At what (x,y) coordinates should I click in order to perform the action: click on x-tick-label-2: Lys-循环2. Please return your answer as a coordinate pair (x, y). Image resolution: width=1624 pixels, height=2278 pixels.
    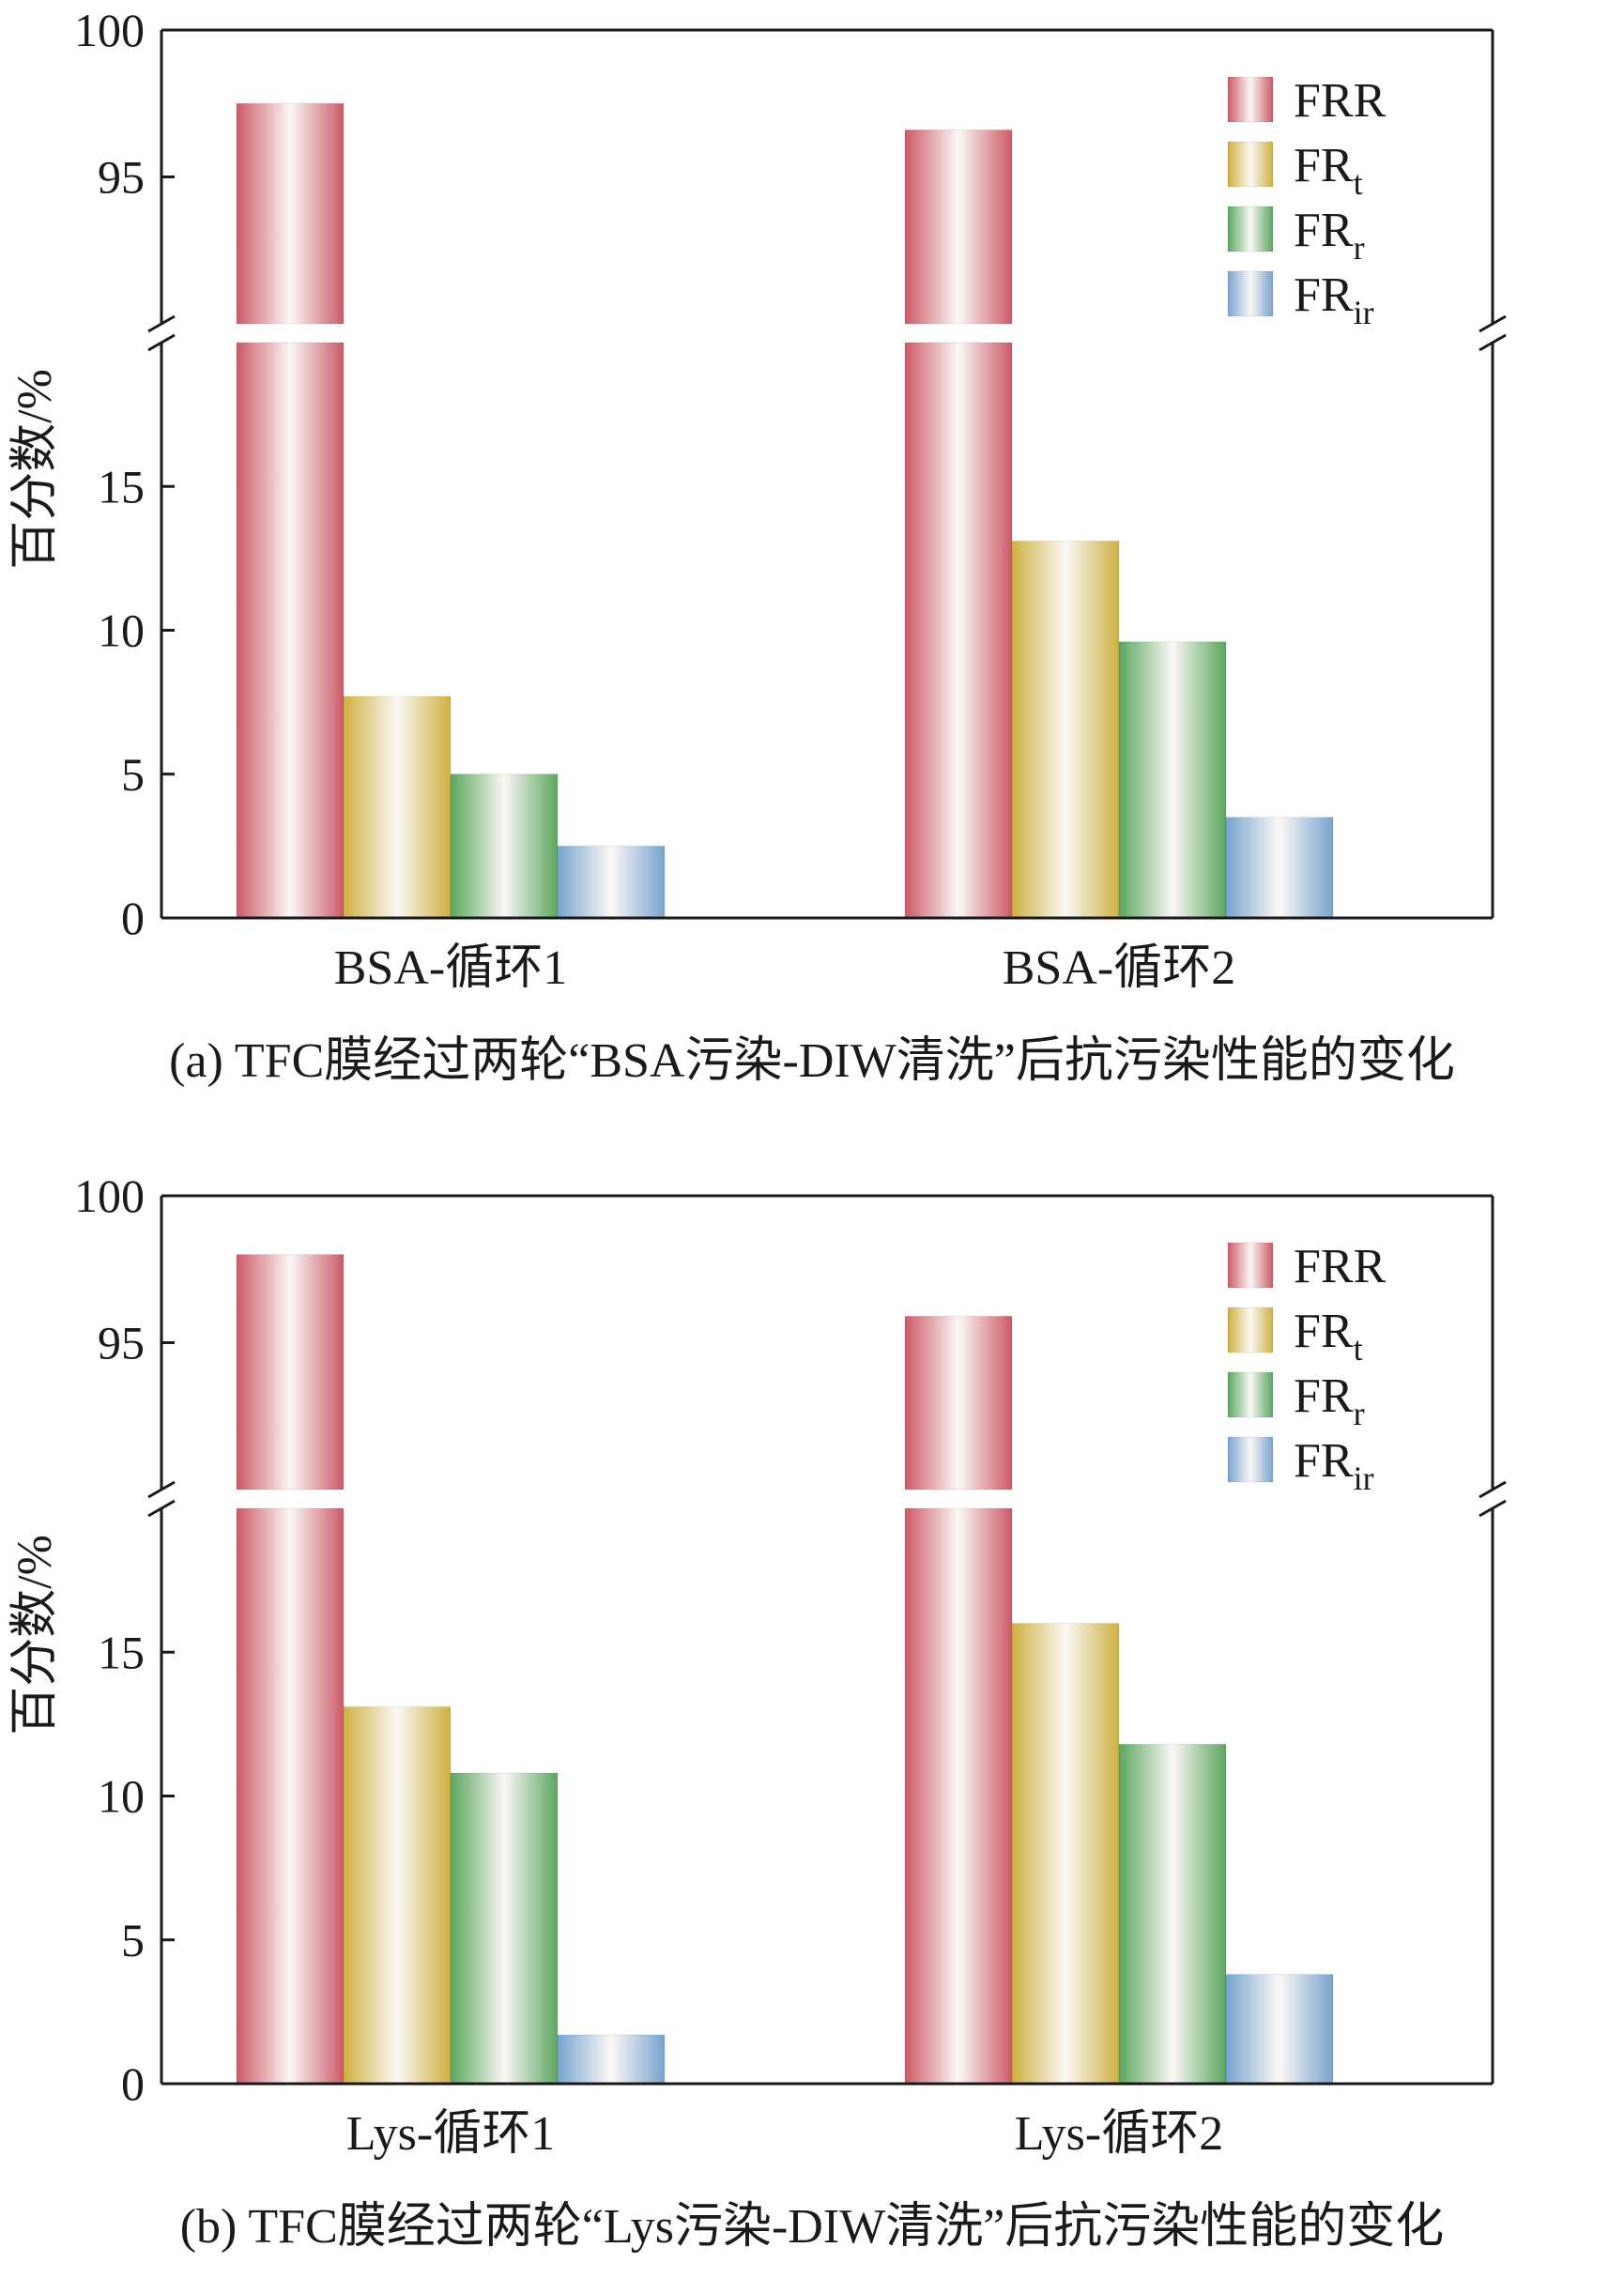
    Looking at the image, I should click on (1119, 2134).